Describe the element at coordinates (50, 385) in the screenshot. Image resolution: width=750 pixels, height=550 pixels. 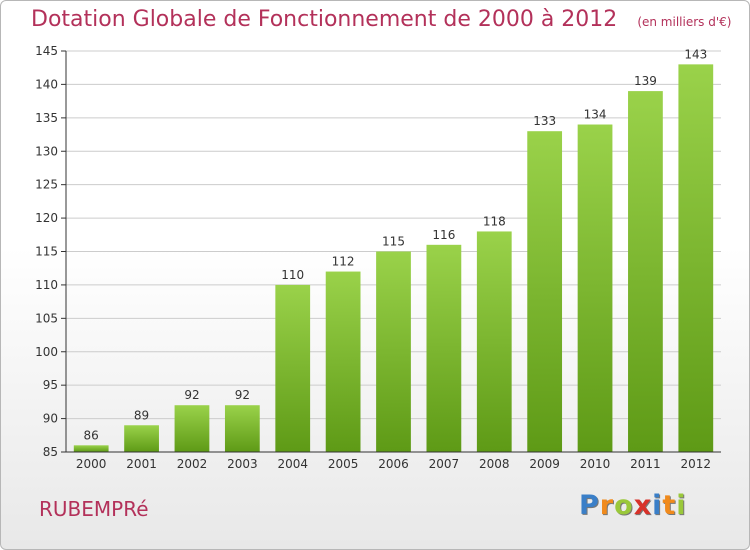
I see `y-tick-label: 95` at that location.